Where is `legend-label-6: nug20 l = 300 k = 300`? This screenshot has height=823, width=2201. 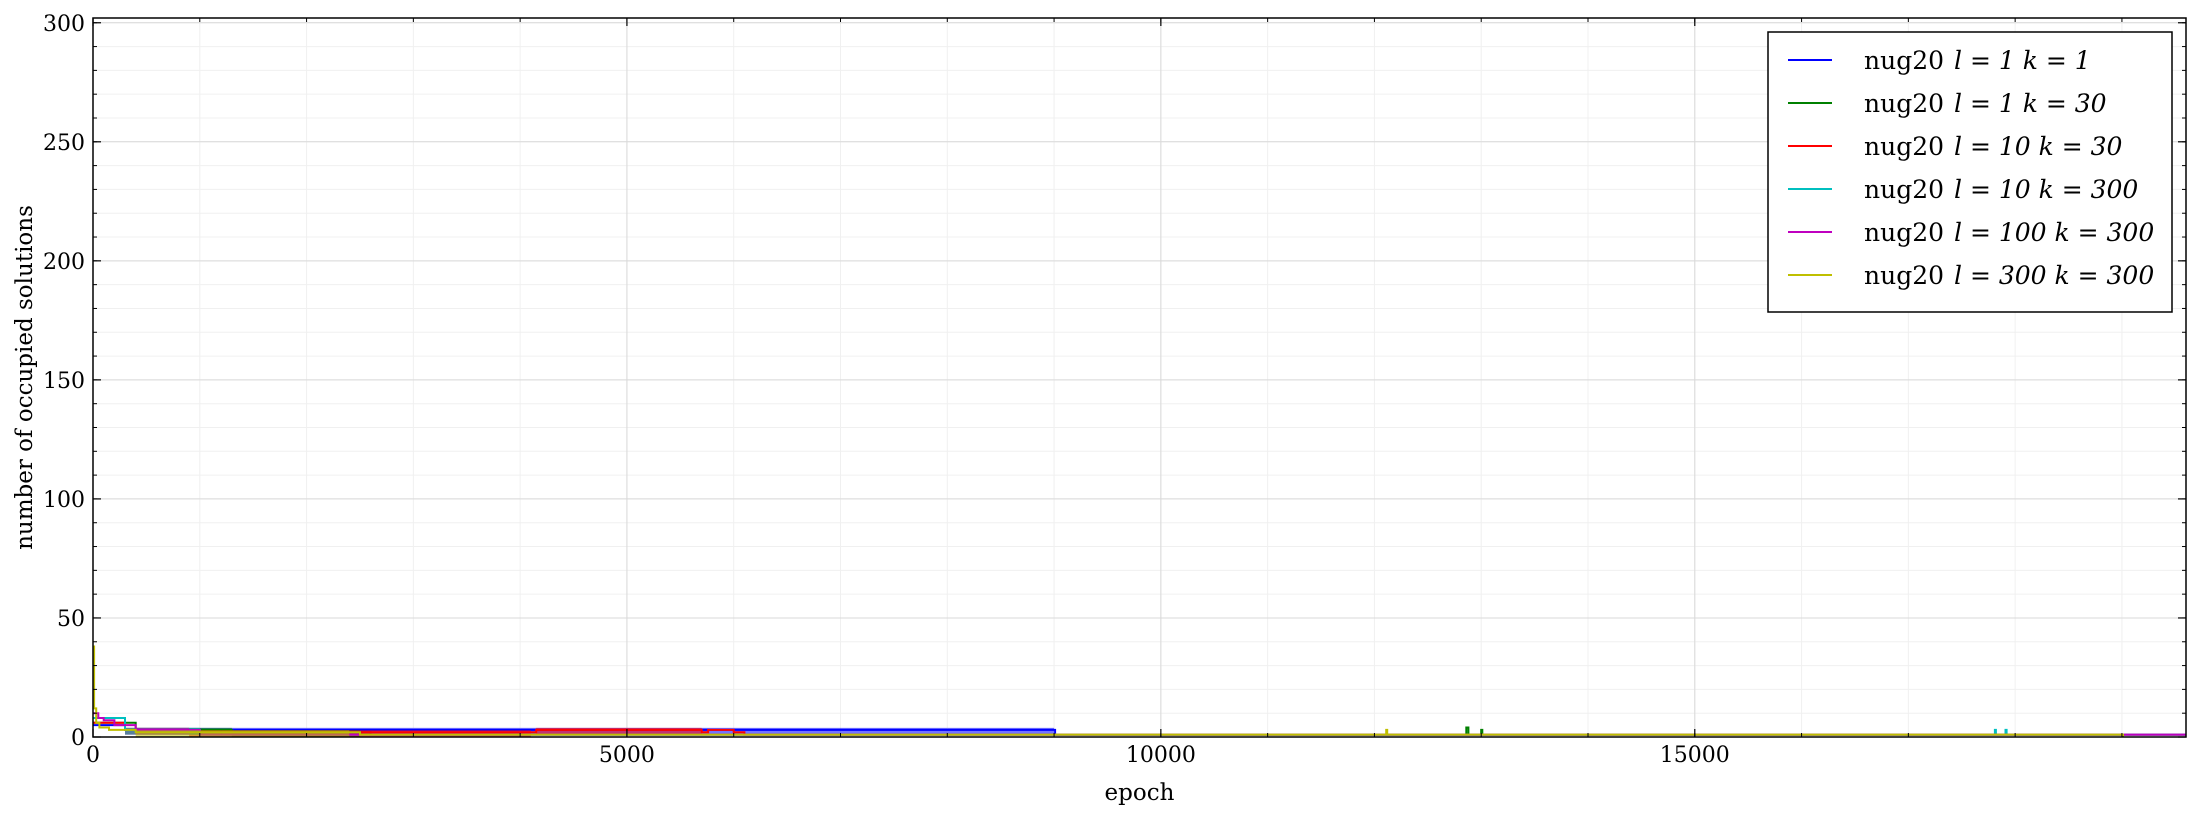
legend-label-6: nug20 l = 300 k = 300 is located at coordinates (2009, 275).